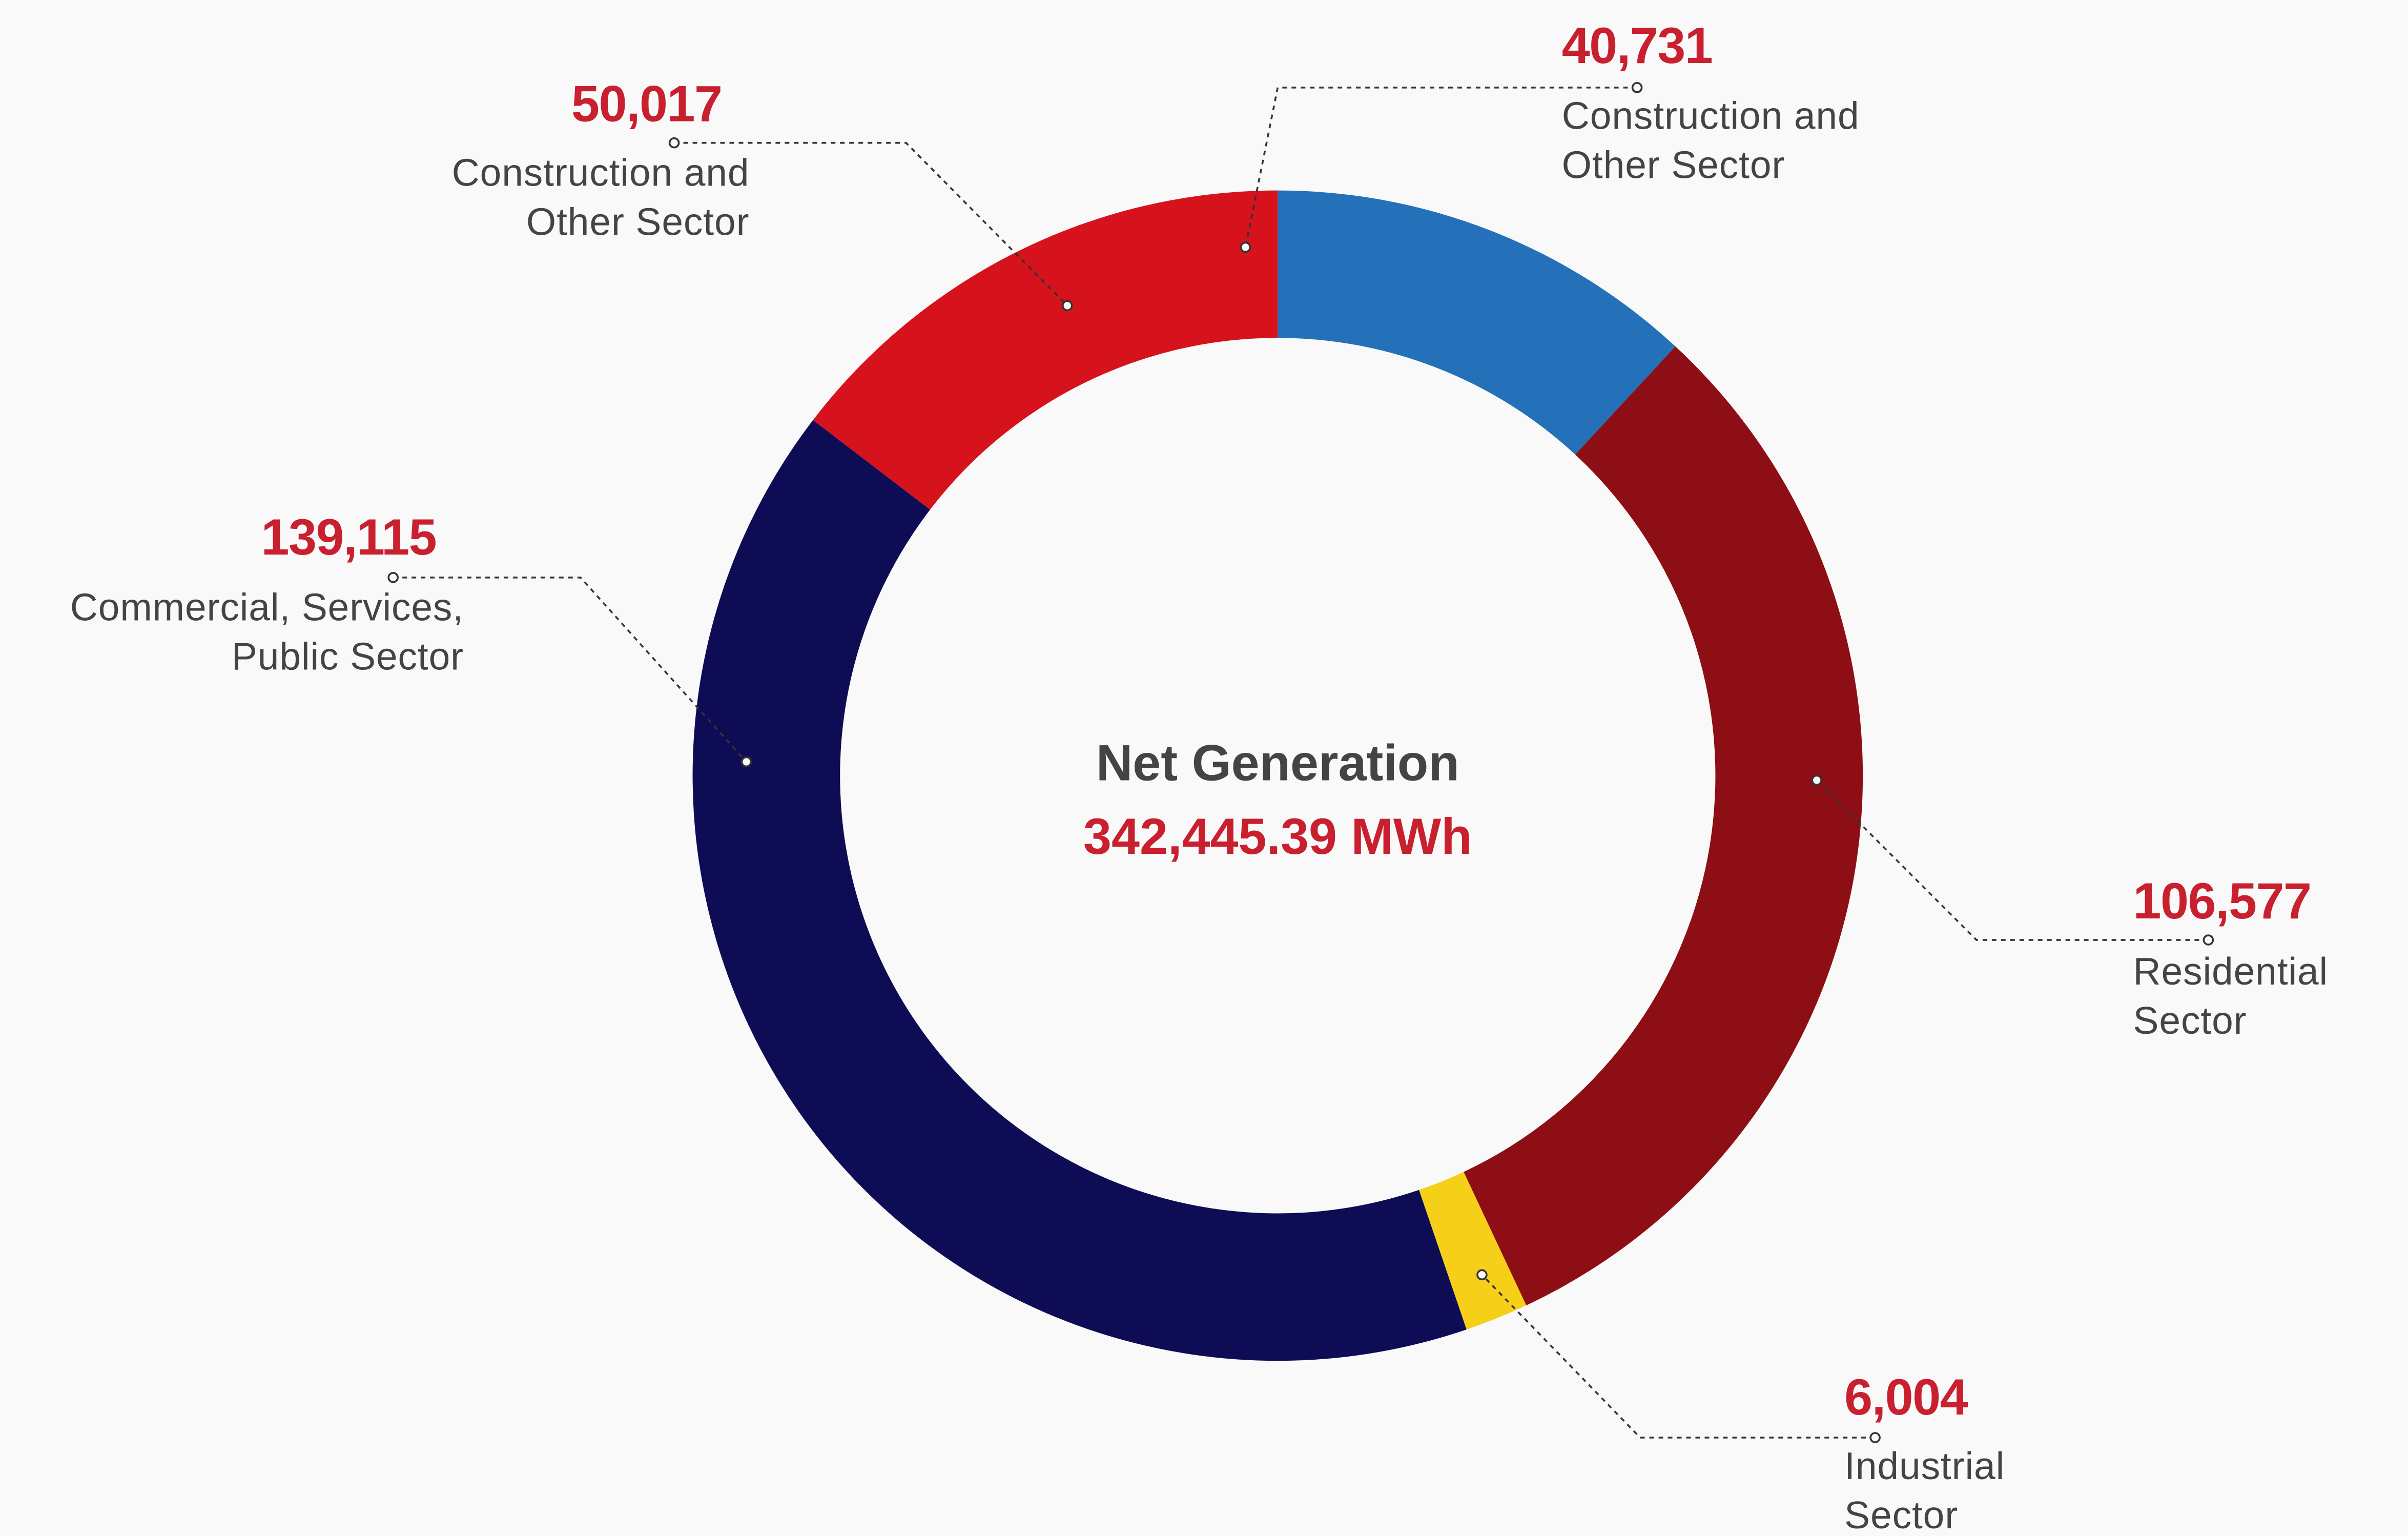  Describe the element at coordinates (1277, 762) in the screenshot. I see `center-title: Net Generation` at that location.